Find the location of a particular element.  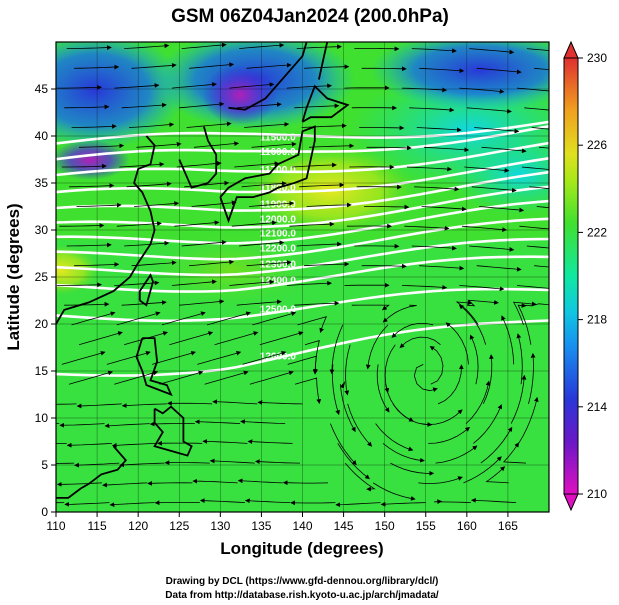

colorbar: 210 214 218 222 226 230 is located at coordinates (585, 276).